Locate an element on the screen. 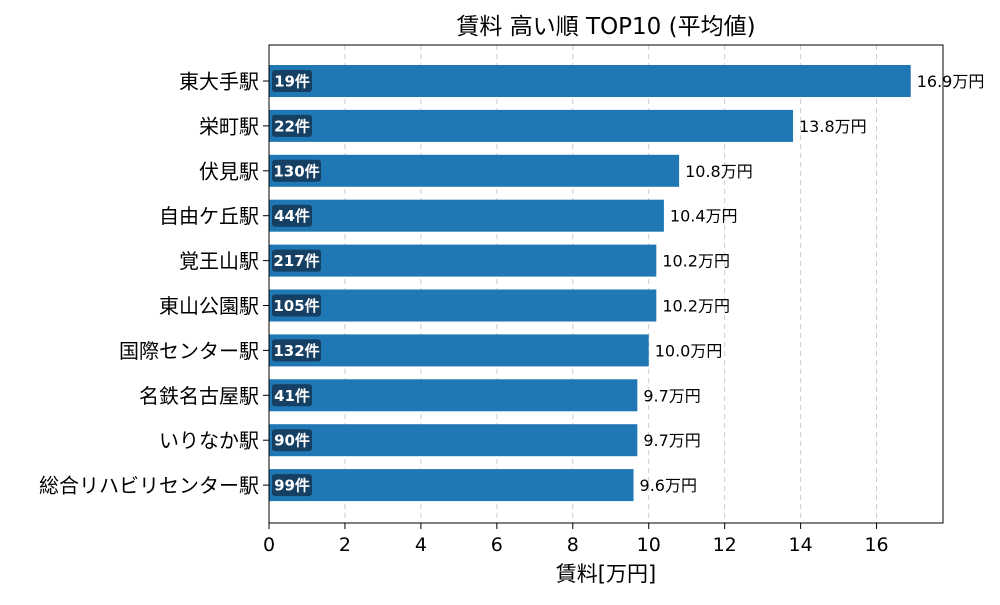 The height and width of the screenshot is (605, 1000). y-tick-label: 東山公園駅 is located at coordinates (209, 306).